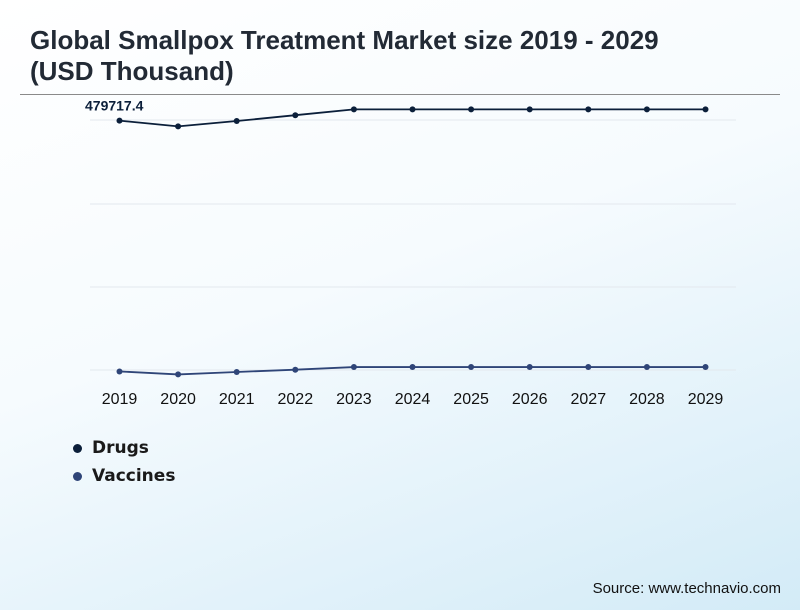 Image resolution: width=800 pixels, height=610 pixels. I want to click on x-tick-label-2021: 2021, so click(237, 399).